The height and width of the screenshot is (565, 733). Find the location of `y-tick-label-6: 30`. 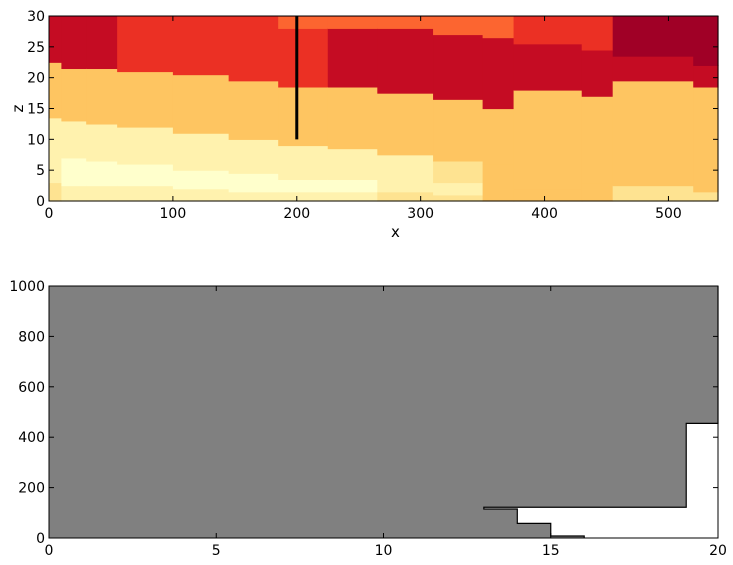

y-tick-label-6: 30 is located at coordinates (36, 17).